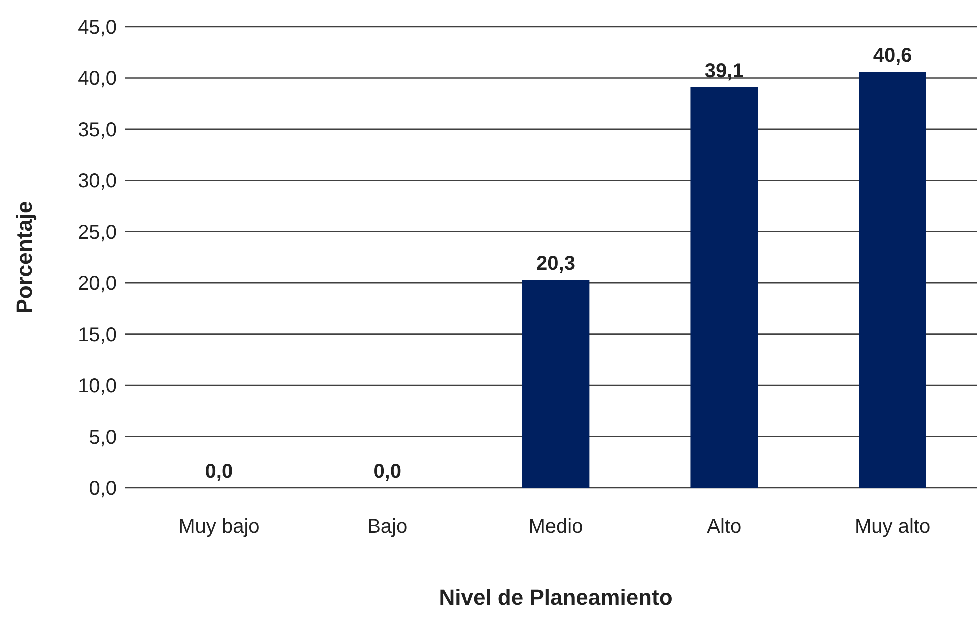 The width and height of the screenshot is (977, 617). Describe the element at coordinates (388, 527) in the screenshot. I see `x-tick-label: Bajo` at that location.